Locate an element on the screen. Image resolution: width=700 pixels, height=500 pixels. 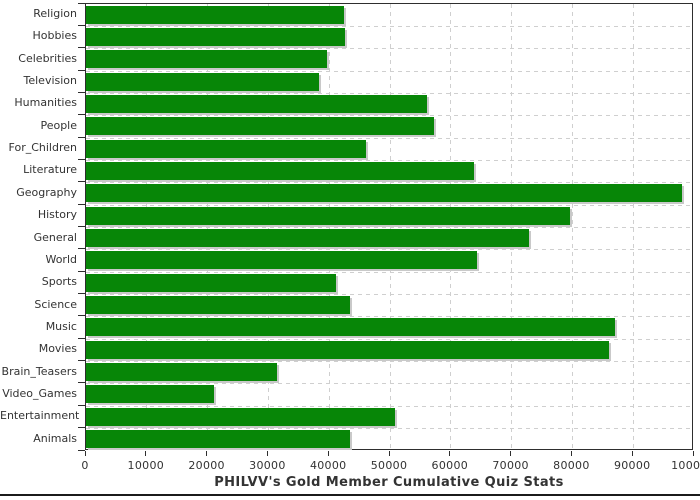
x-axis-label: 100000 is located at coordinates (685, 465).